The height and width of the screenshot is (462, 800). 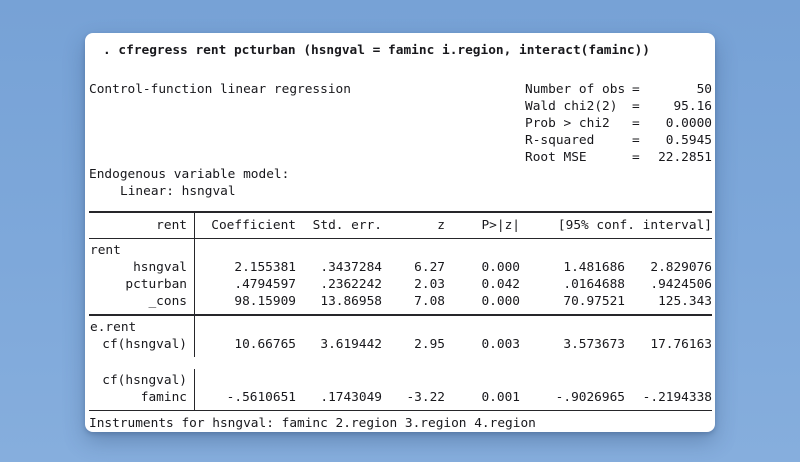 What do you see at coordinates (571, 106) in the screenshot?
I see `stat-label: Wald chi2(2)` at bounding box center [571, 106].